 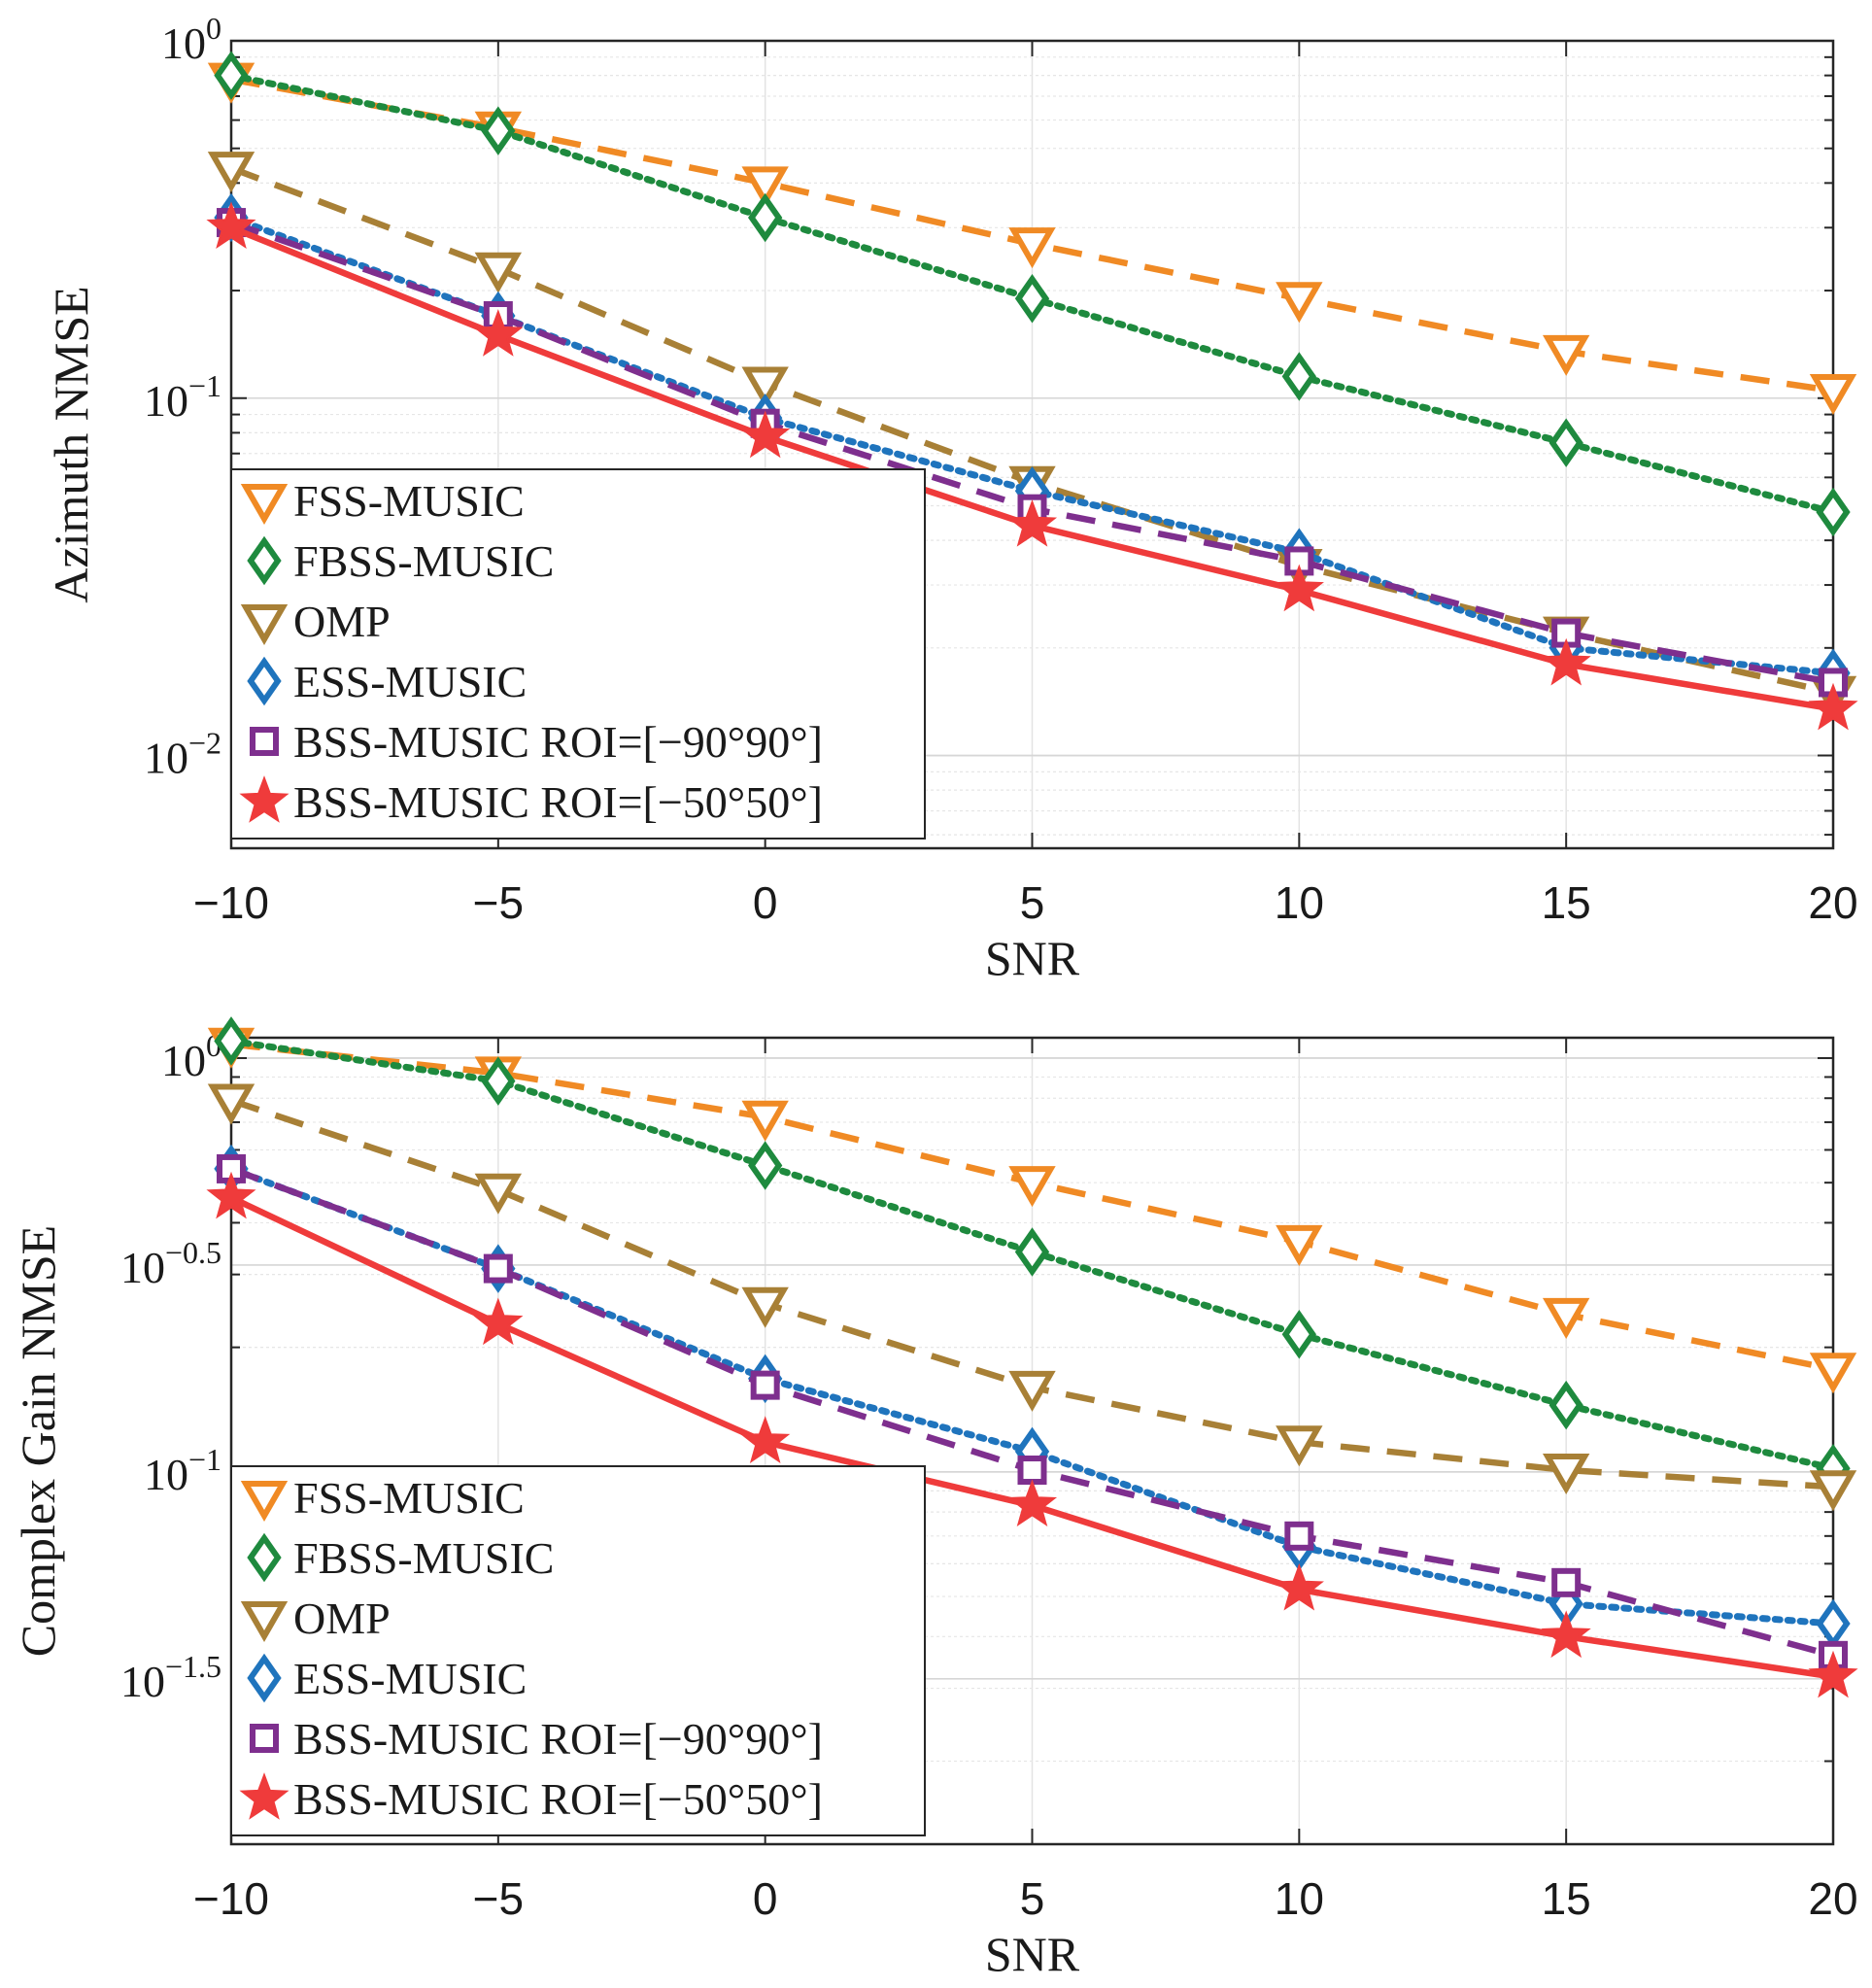 I want to click on legend-item: OMP, so click(x=315, y=1618).